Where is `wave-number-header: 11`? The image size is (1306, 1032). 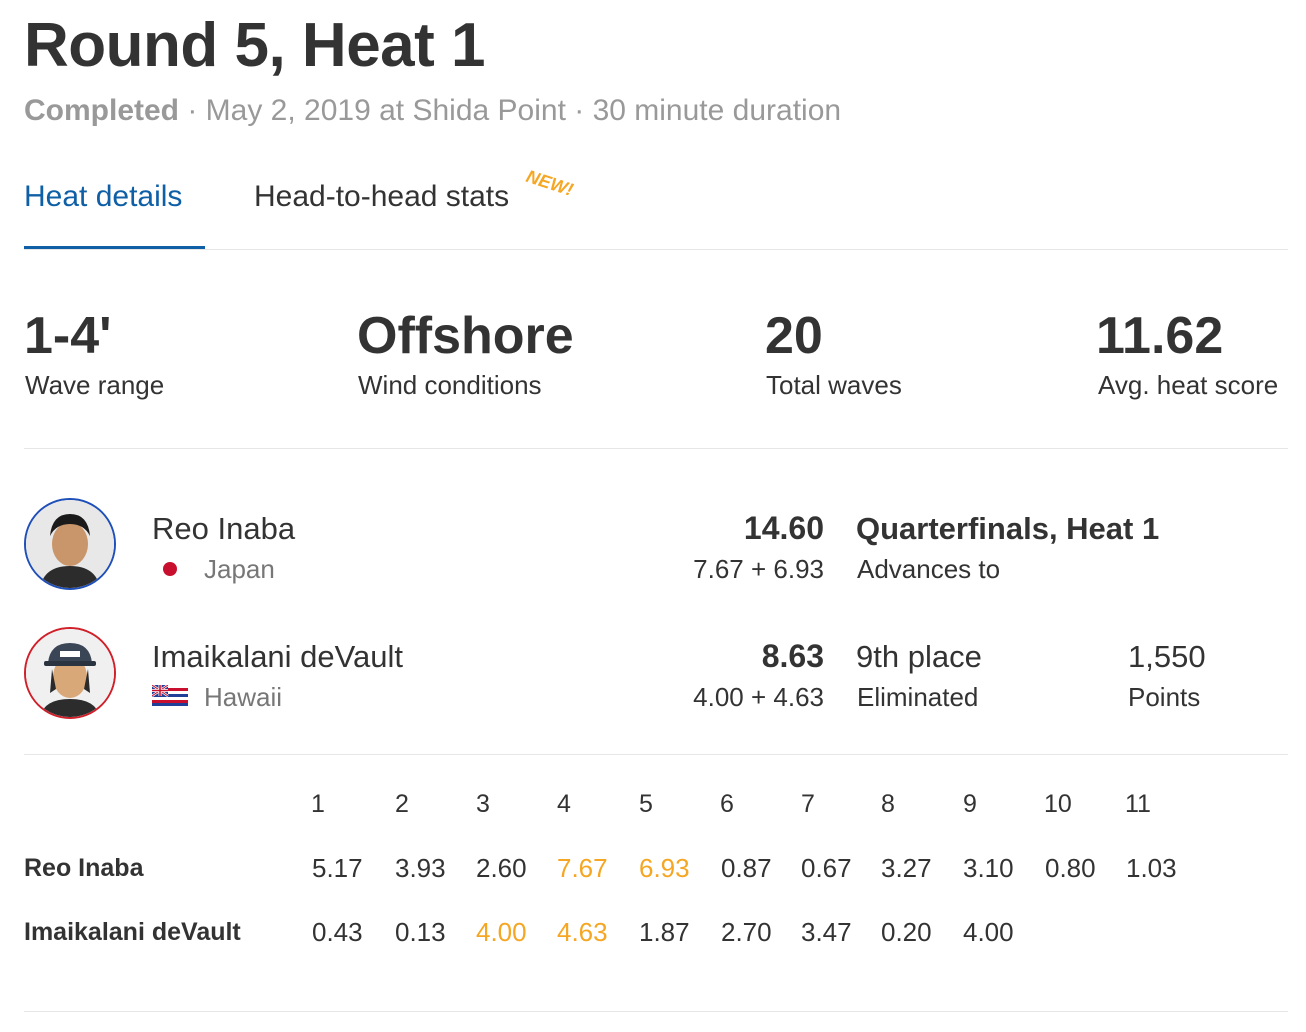 wave-number-header: 11 is located at coordinates (1138, 804).